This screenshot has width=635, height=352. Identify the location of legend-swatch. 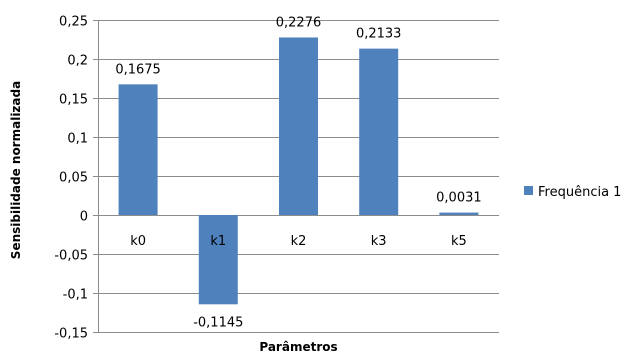
(528, 190).